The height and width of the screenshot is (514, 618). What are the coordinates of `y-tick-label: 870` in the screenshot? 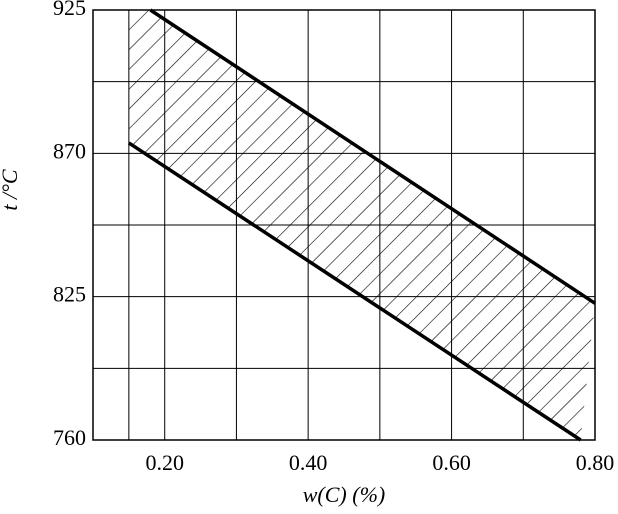 It's located at (69, 150).